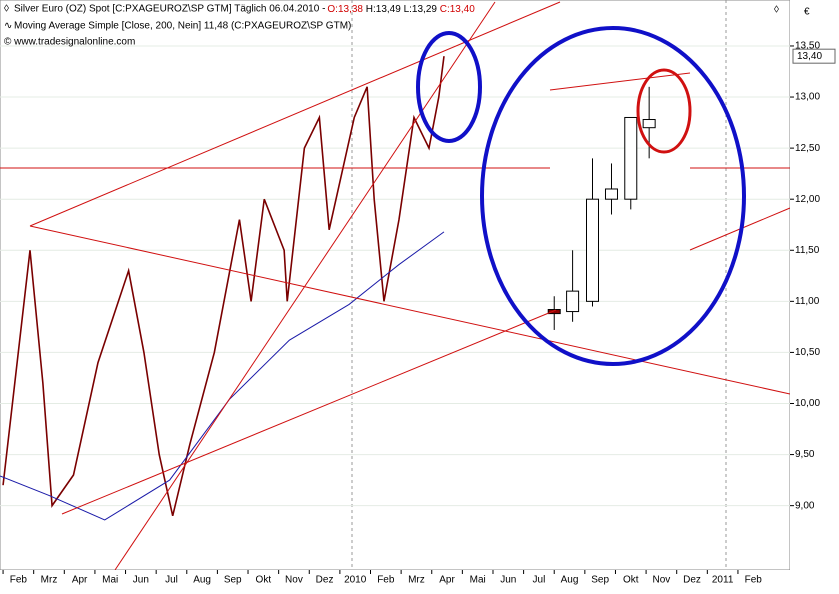 This screenshot has width=839, height=594. I want to click on y-tick-label: 9,00, so click(805, 505).